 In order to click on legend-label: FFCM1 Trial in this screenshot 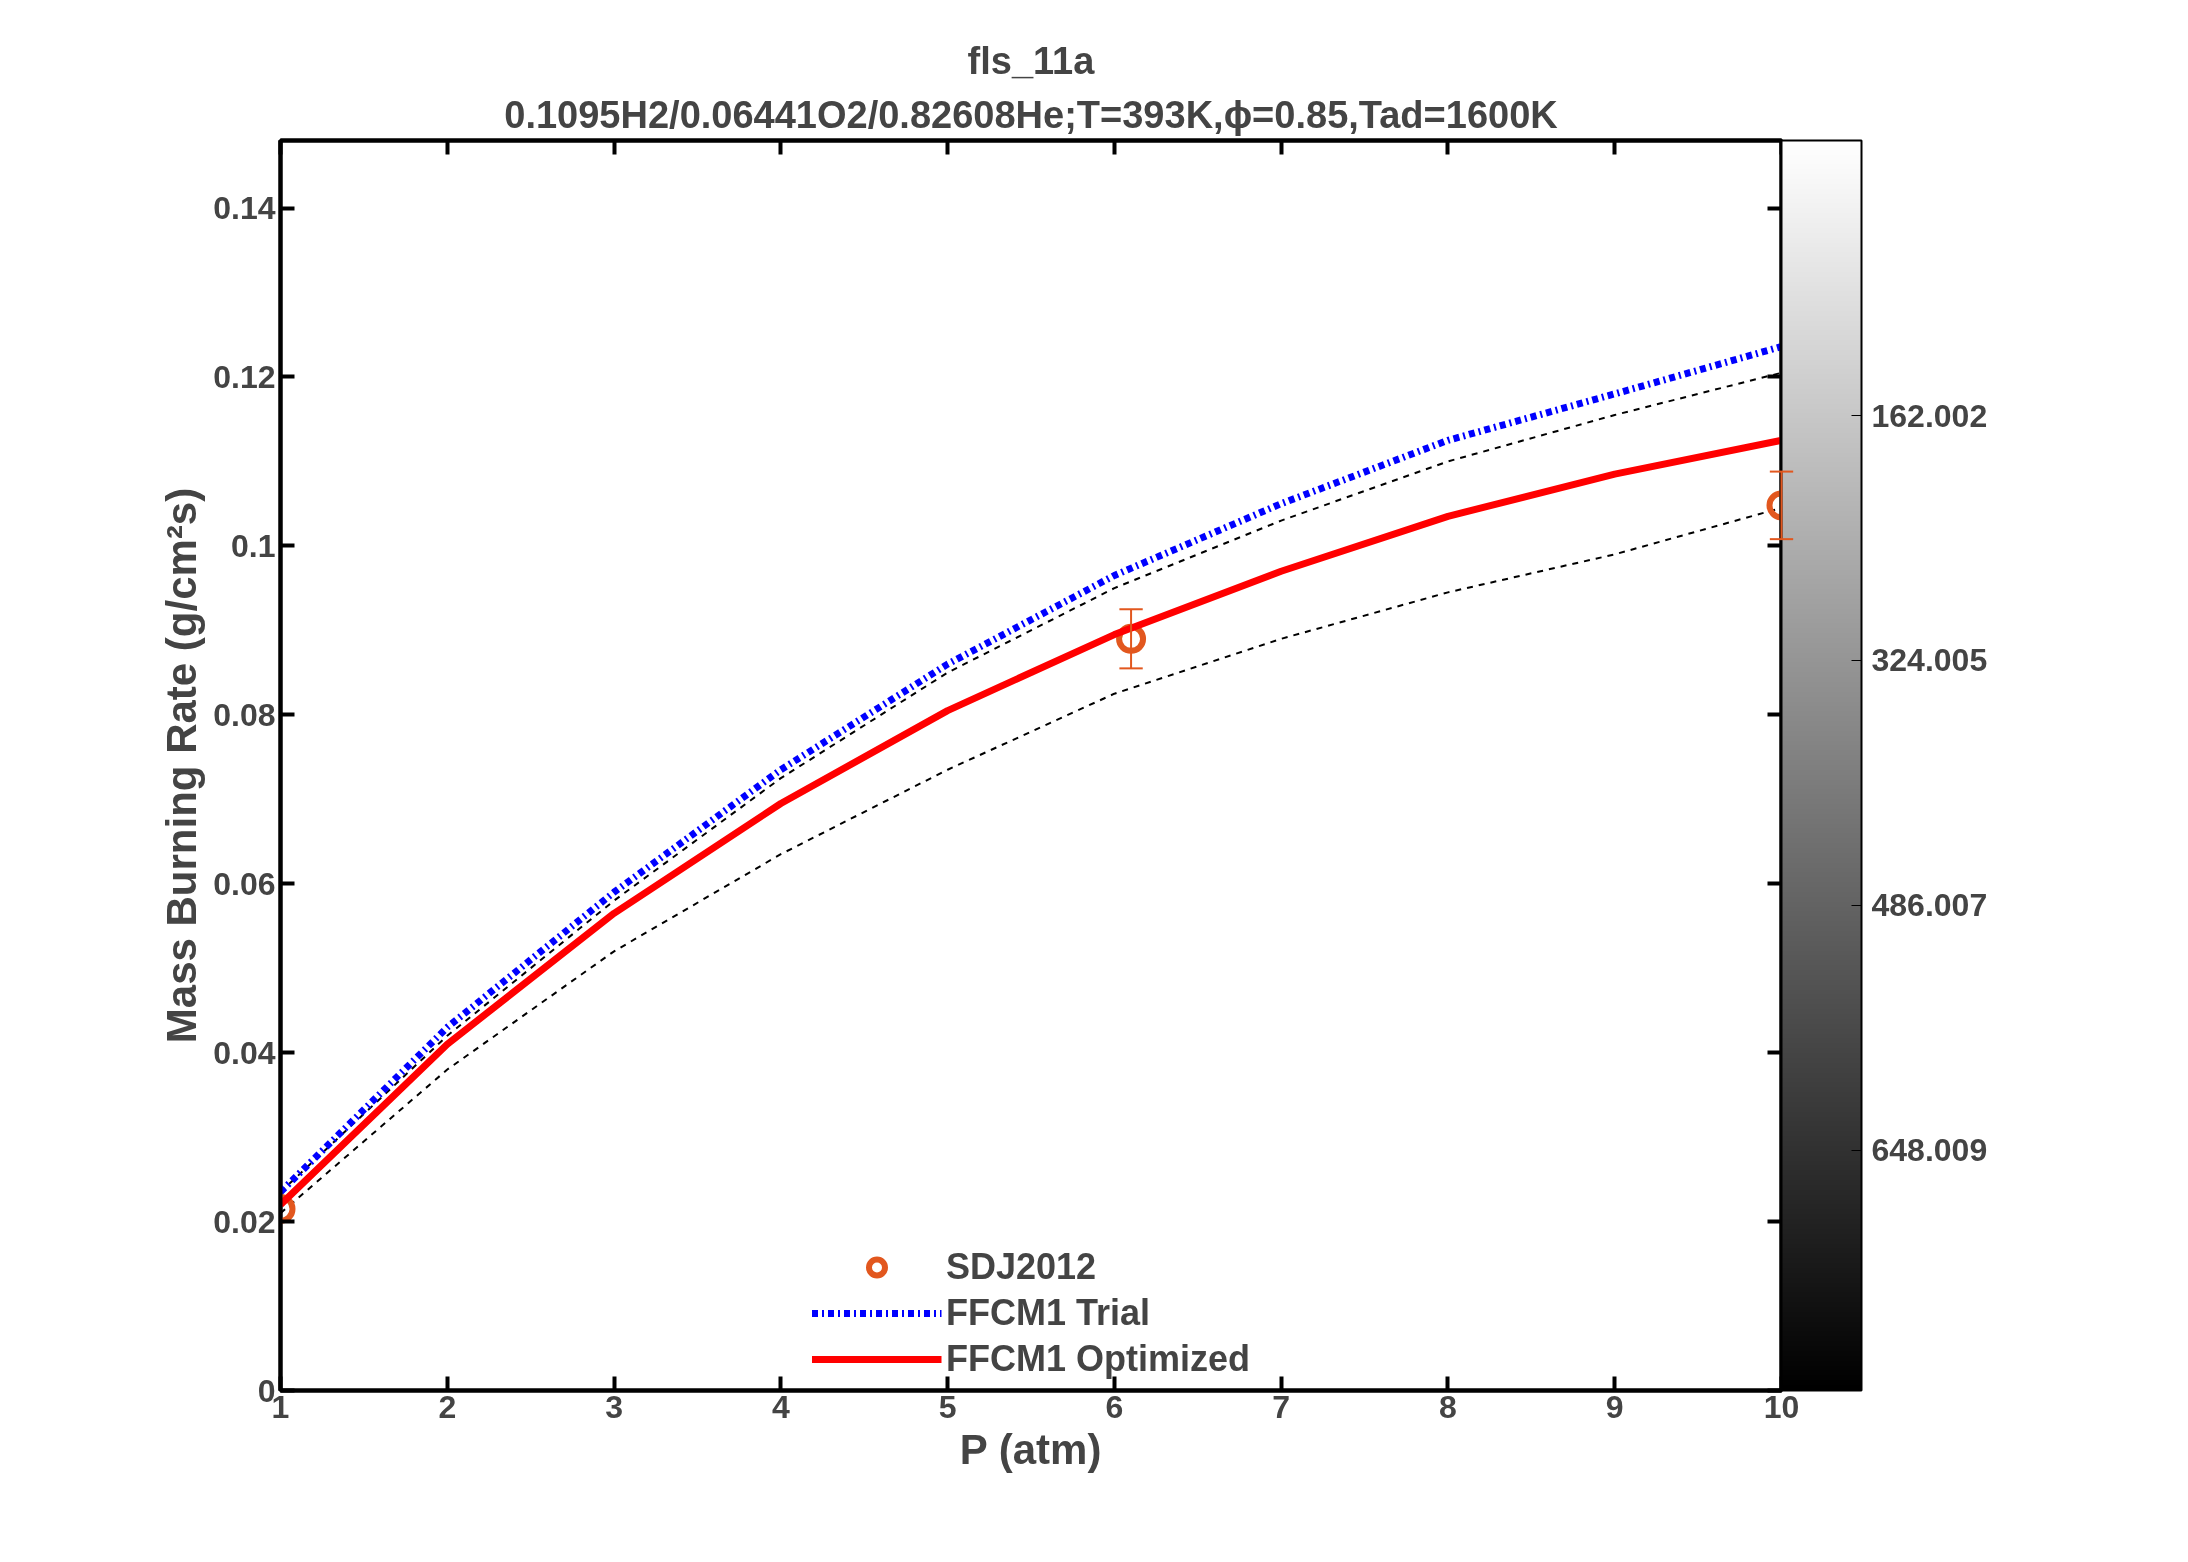, I will do `click(1048, 1313)`.